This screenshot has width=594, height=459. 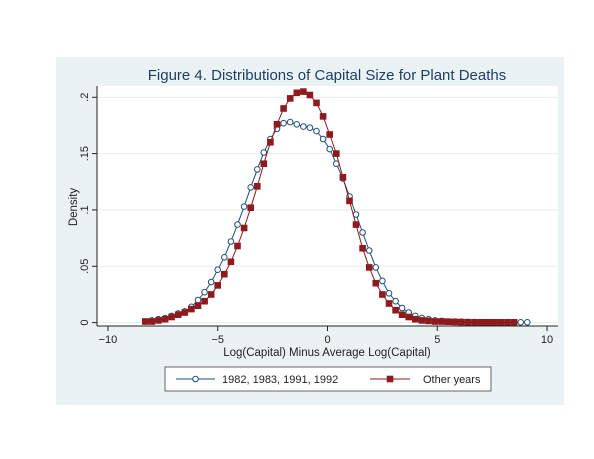 What do you see at coordinates (85, 266) in the screenshot?
I see `y-tick-label: .05` at bounding box center [85, 266].